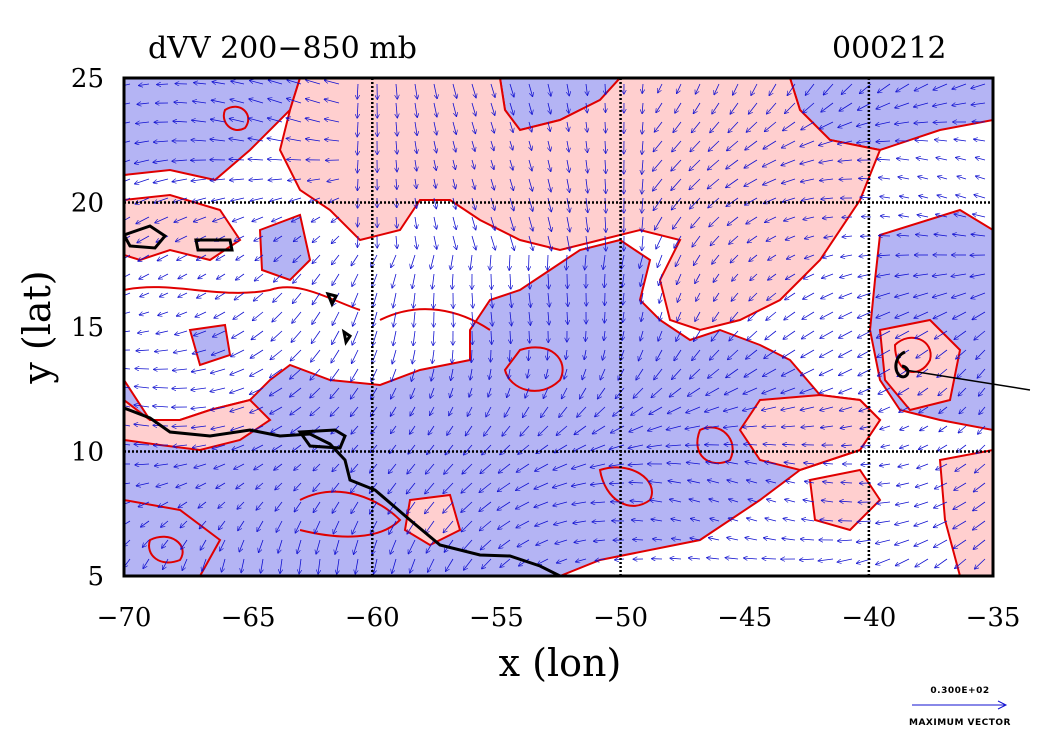 The image size is (1056, 736). Describe the element at coordinates (87, 453) in the screenshot. I see `y-tick-label: 10` at that location.